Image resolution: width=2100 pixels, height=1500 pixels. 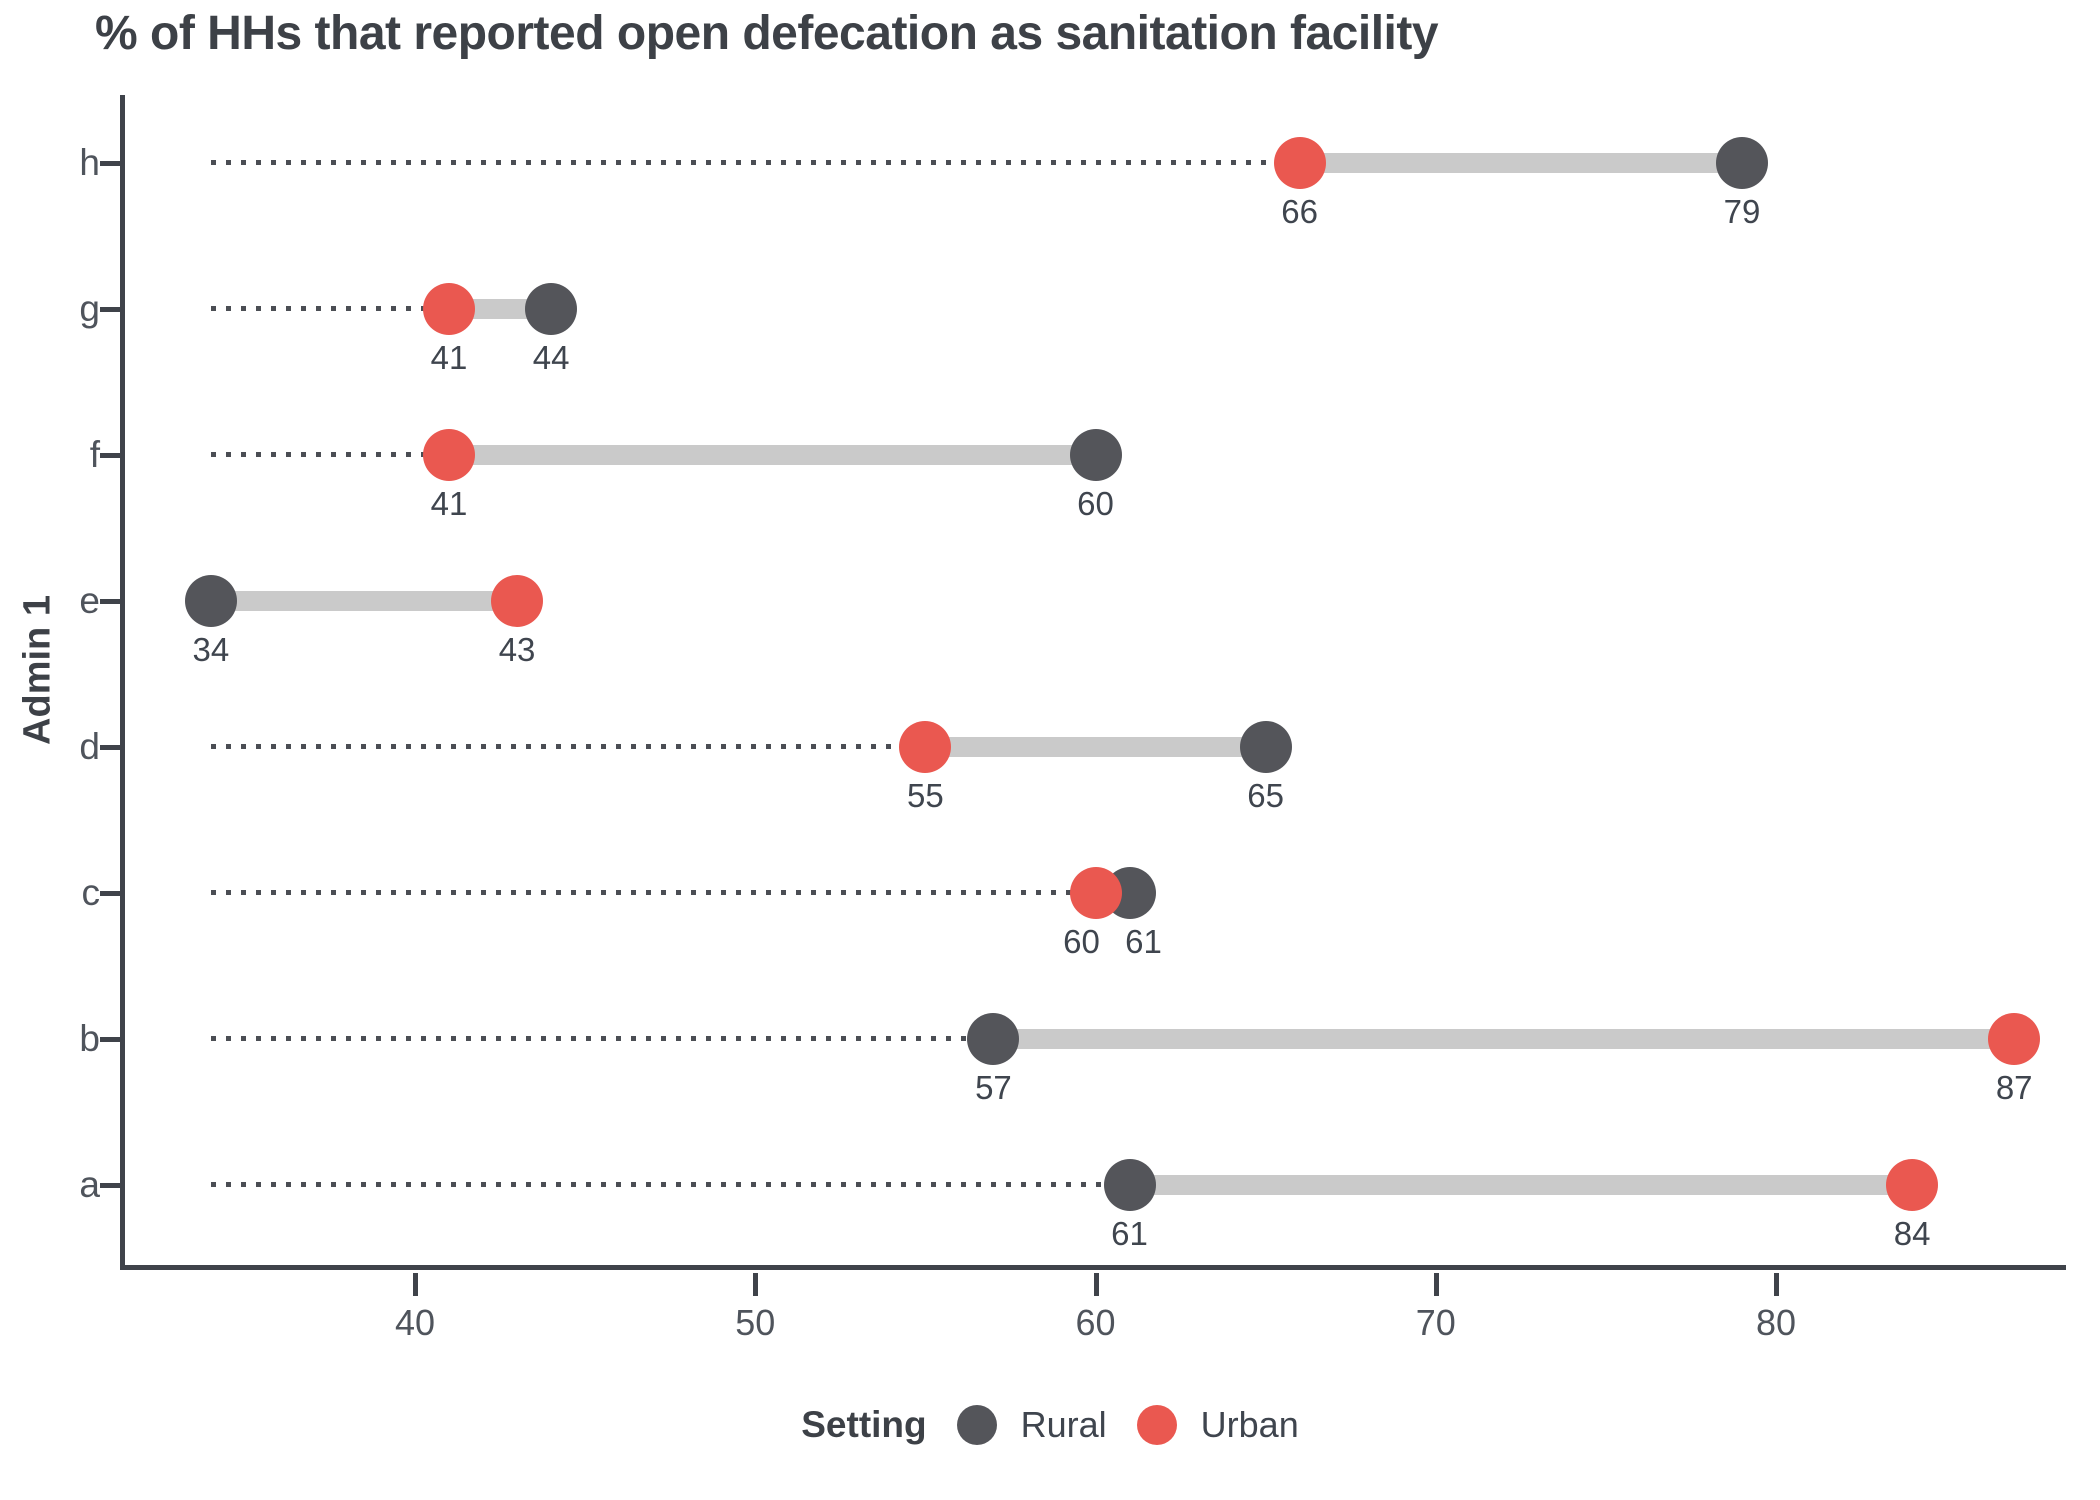 What do you see at coordinates (89, 600) in the screenshot?
I see `category-label: e` at bounding box center [89, 600].